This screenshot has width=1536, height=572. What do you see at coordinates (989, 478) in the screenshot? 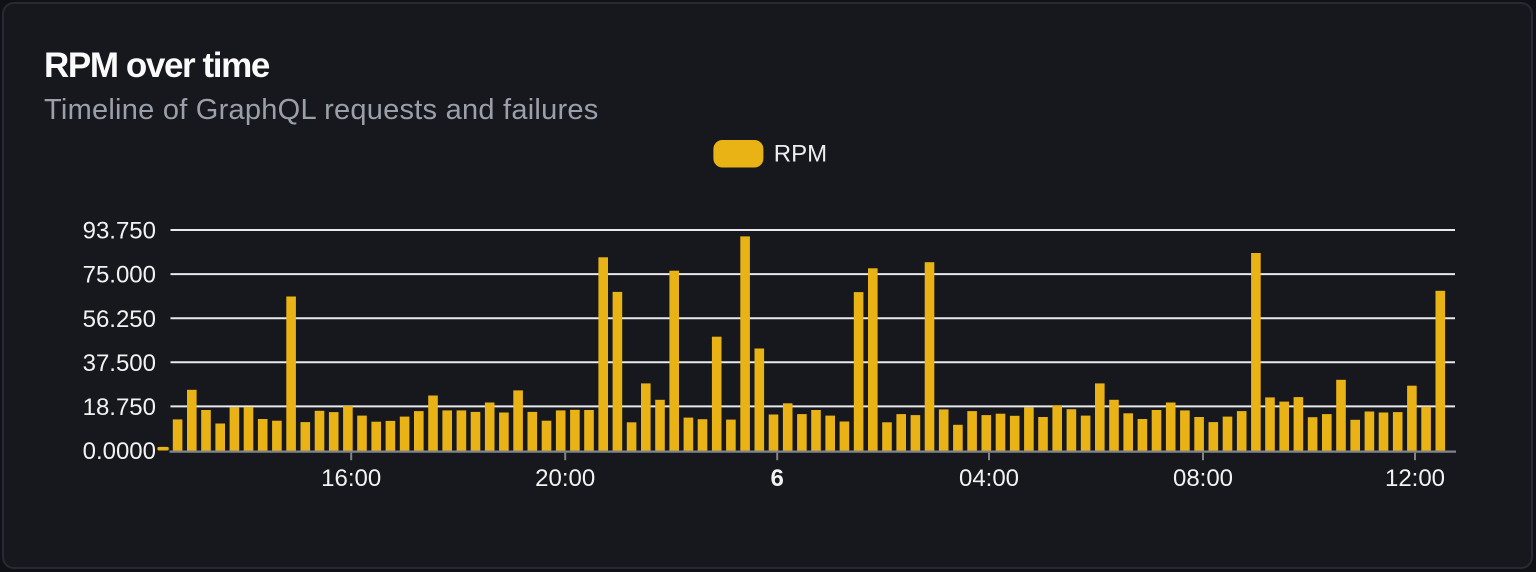
I see `svg-text: 04:00` at bounding box center [989, 478].